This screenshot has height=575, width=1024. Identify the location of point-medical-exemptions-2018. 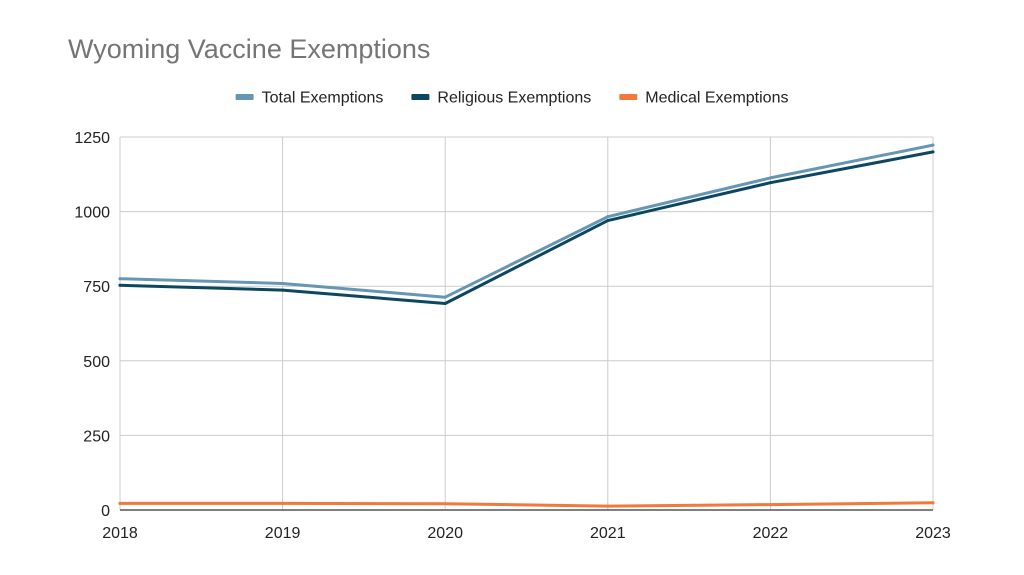
(120, 503).